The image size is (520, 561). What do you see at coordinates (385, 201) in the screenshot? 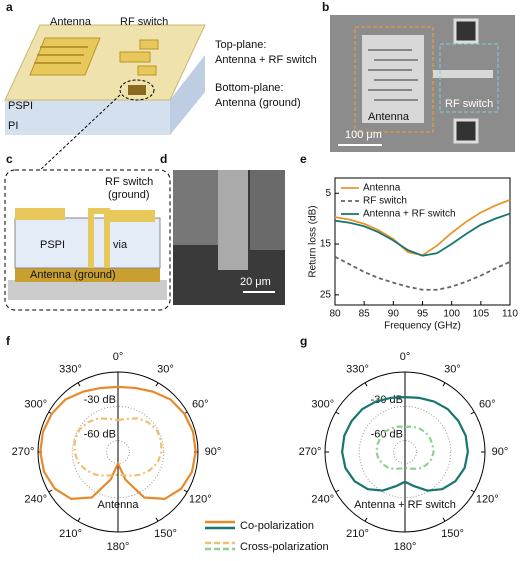
I see `legend-label: RF switch` at bounding box center [385, 201].